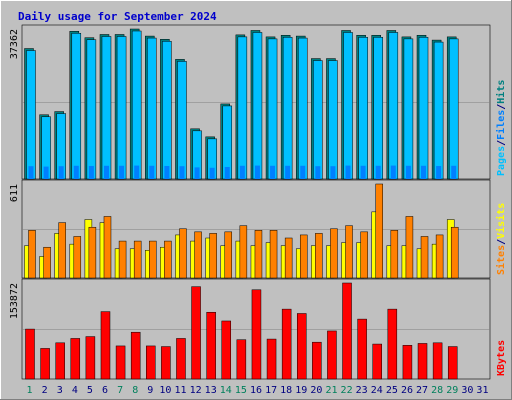 The height and width of the screenshot is (400, 512). I want to click on kbytes-ymax-label: 153872, so click(14, 301).